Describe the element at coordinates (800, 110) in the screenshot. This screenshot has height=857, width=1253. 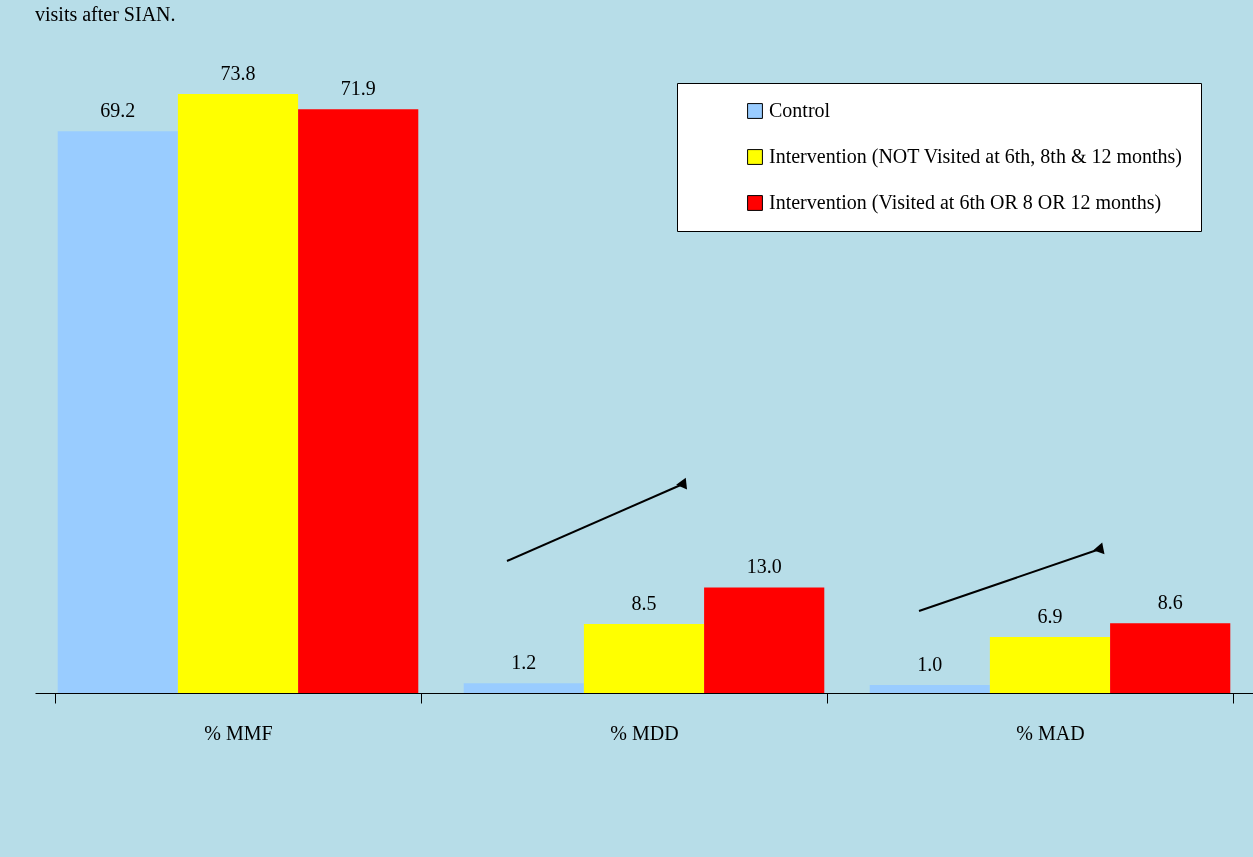
I see `legend-label: Control` at that location.